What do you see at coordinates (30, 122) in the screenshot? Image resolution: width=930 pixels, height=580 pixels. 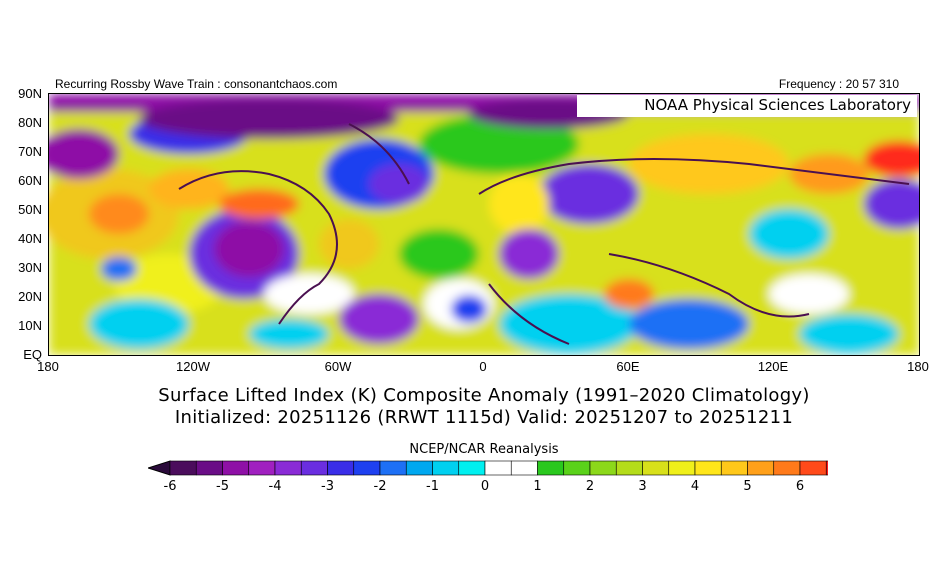 I see `lat-label: 80N` at bounding box center [30, 122].